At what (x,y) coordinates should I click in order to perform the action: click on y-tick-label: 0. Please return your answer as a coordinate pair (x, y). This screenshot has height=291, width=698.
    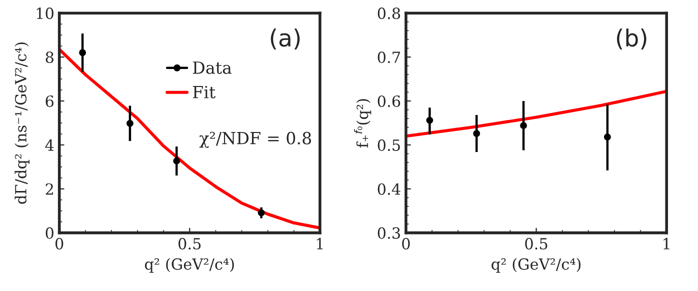
    Looking at the image, I should click on (50, 233).